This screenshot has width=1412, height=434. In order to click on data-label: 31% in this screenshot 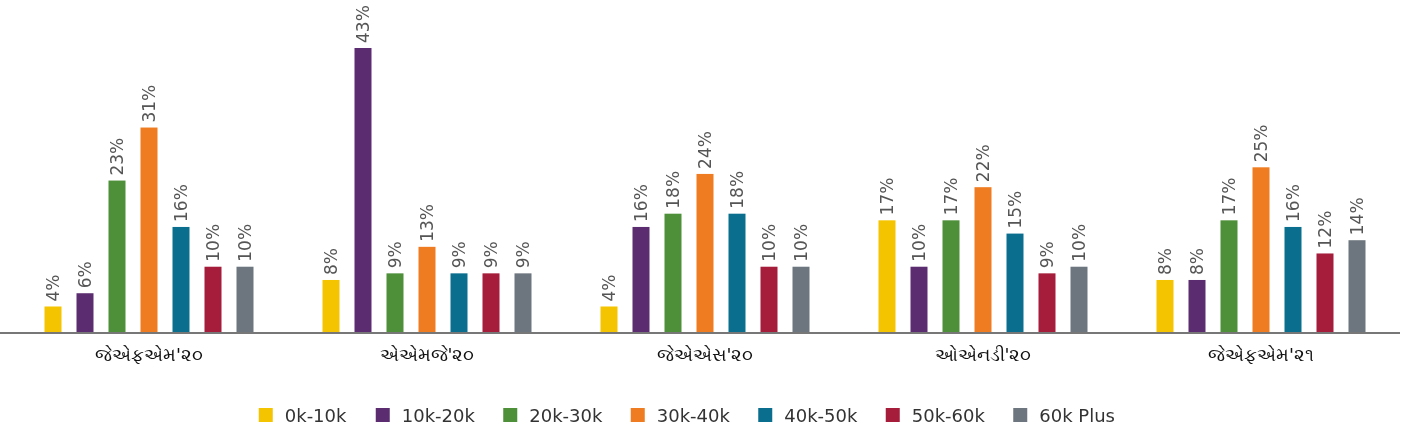, I will do `click(149, 103)`.